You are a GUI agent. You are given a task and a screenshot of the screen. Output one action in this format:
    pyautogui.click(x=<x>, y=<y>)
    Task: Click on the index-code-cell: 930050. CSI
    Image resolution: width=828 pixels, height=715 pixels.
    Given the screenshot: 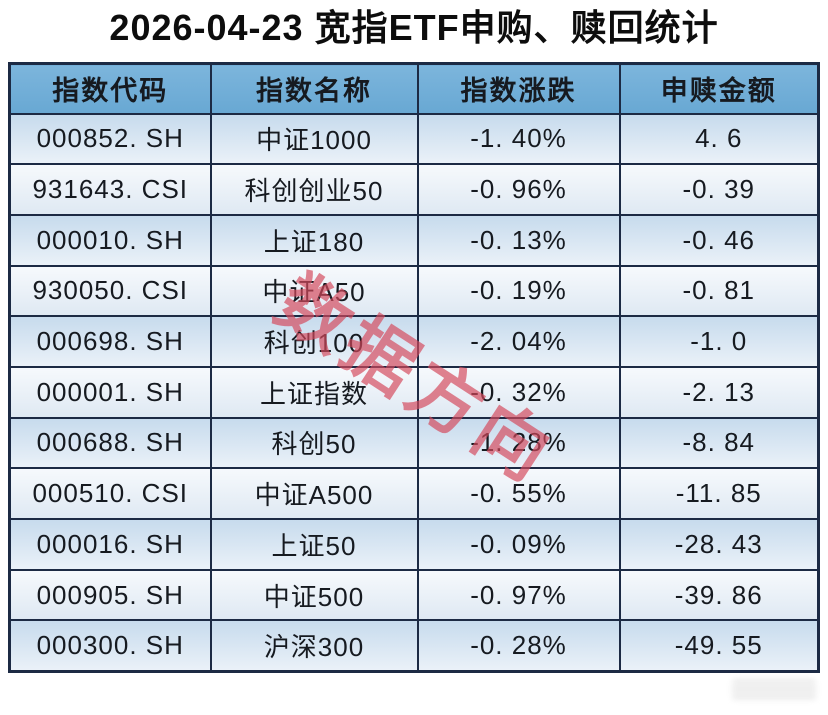 What is the action you would take?
    pyautogui.click(x=110, y=291)
    